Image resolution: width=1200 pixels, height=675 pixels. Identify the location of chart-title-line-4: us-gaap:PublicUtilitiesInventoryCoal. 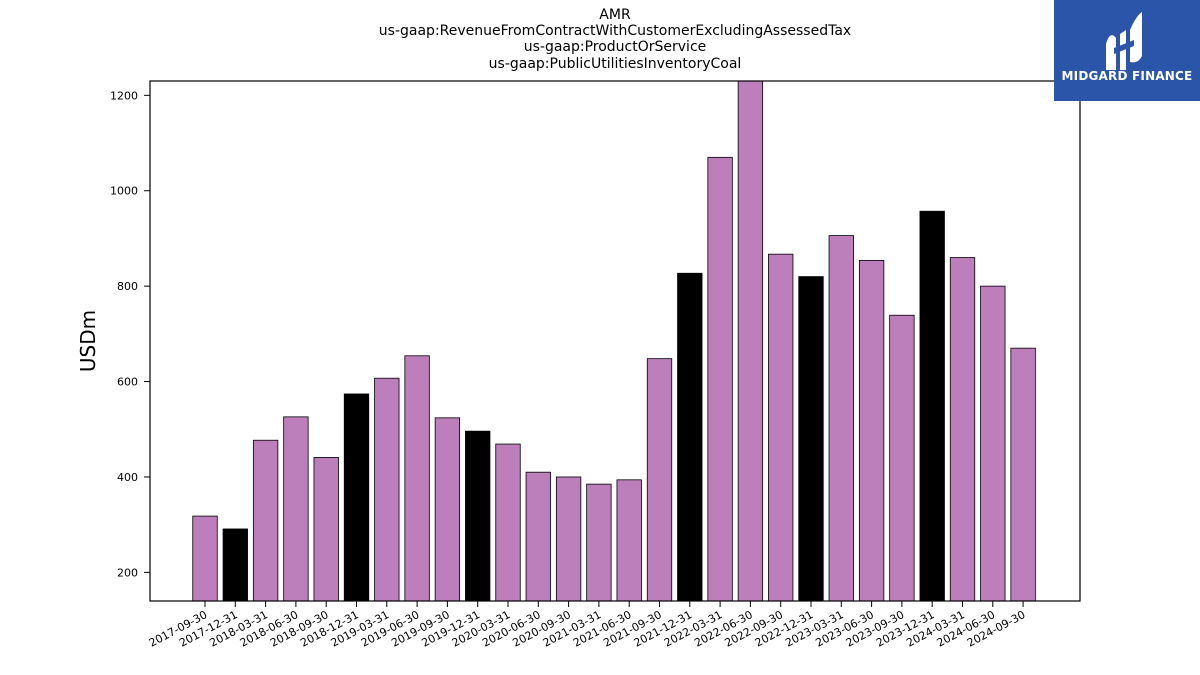
(615, 64).